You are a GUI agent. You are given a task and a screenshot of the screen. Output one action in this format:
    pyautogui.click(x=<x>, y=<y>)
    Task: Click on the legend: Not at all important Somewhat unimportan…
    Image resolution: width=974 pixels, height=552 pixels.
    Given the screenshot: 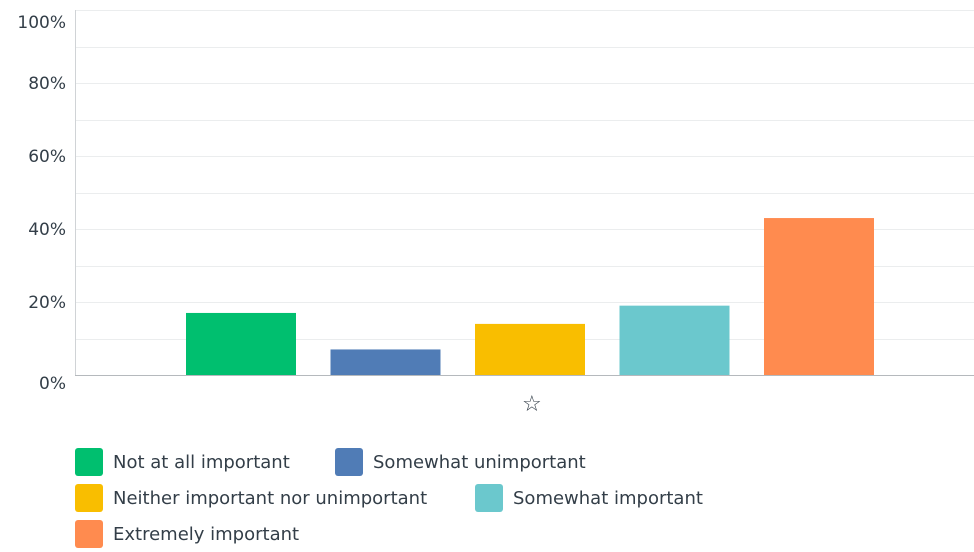 What is the action you would take?
    pyautogui.click(x=425, y=498)
    